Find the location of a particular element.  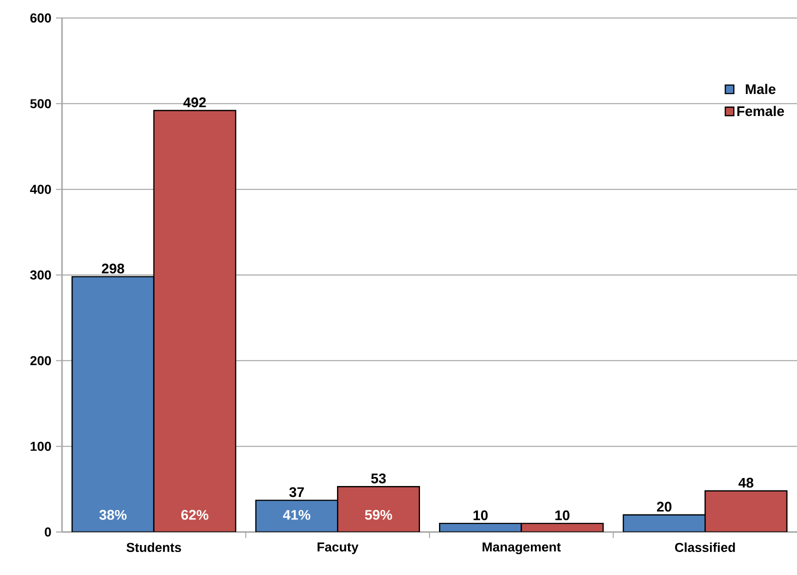

x-tick-label: Facuty is located at coordinates (338, 548).